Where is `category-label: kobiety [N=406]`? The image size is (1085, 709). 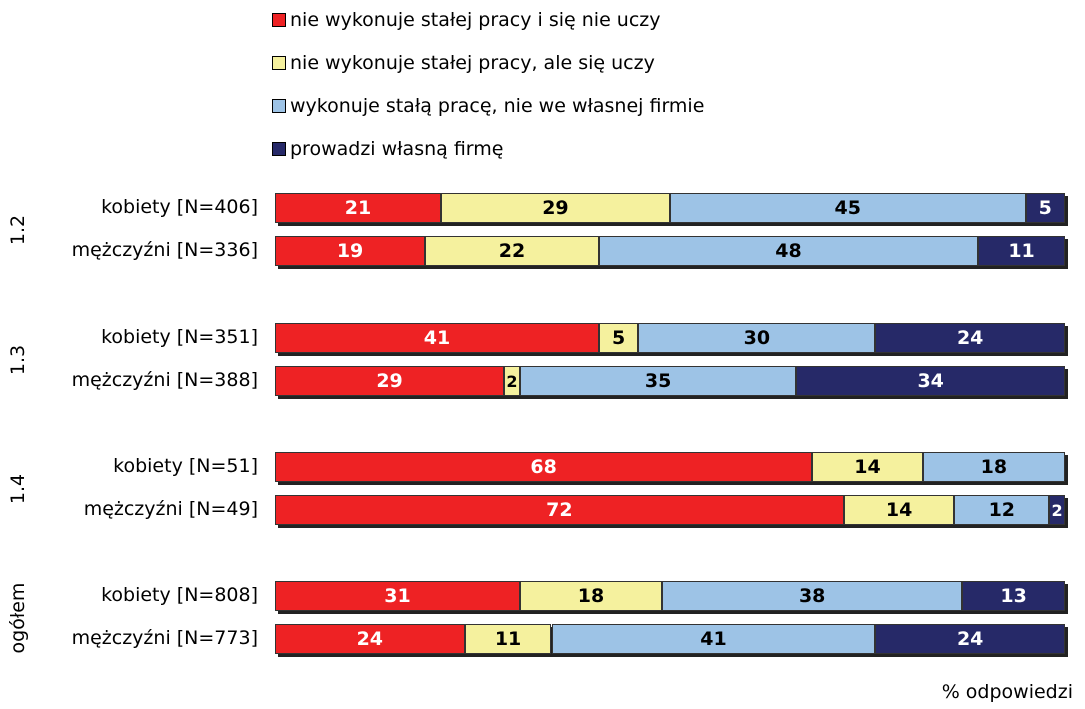
category-label: kobiety [N=406] is located at coordinates (179, 207).